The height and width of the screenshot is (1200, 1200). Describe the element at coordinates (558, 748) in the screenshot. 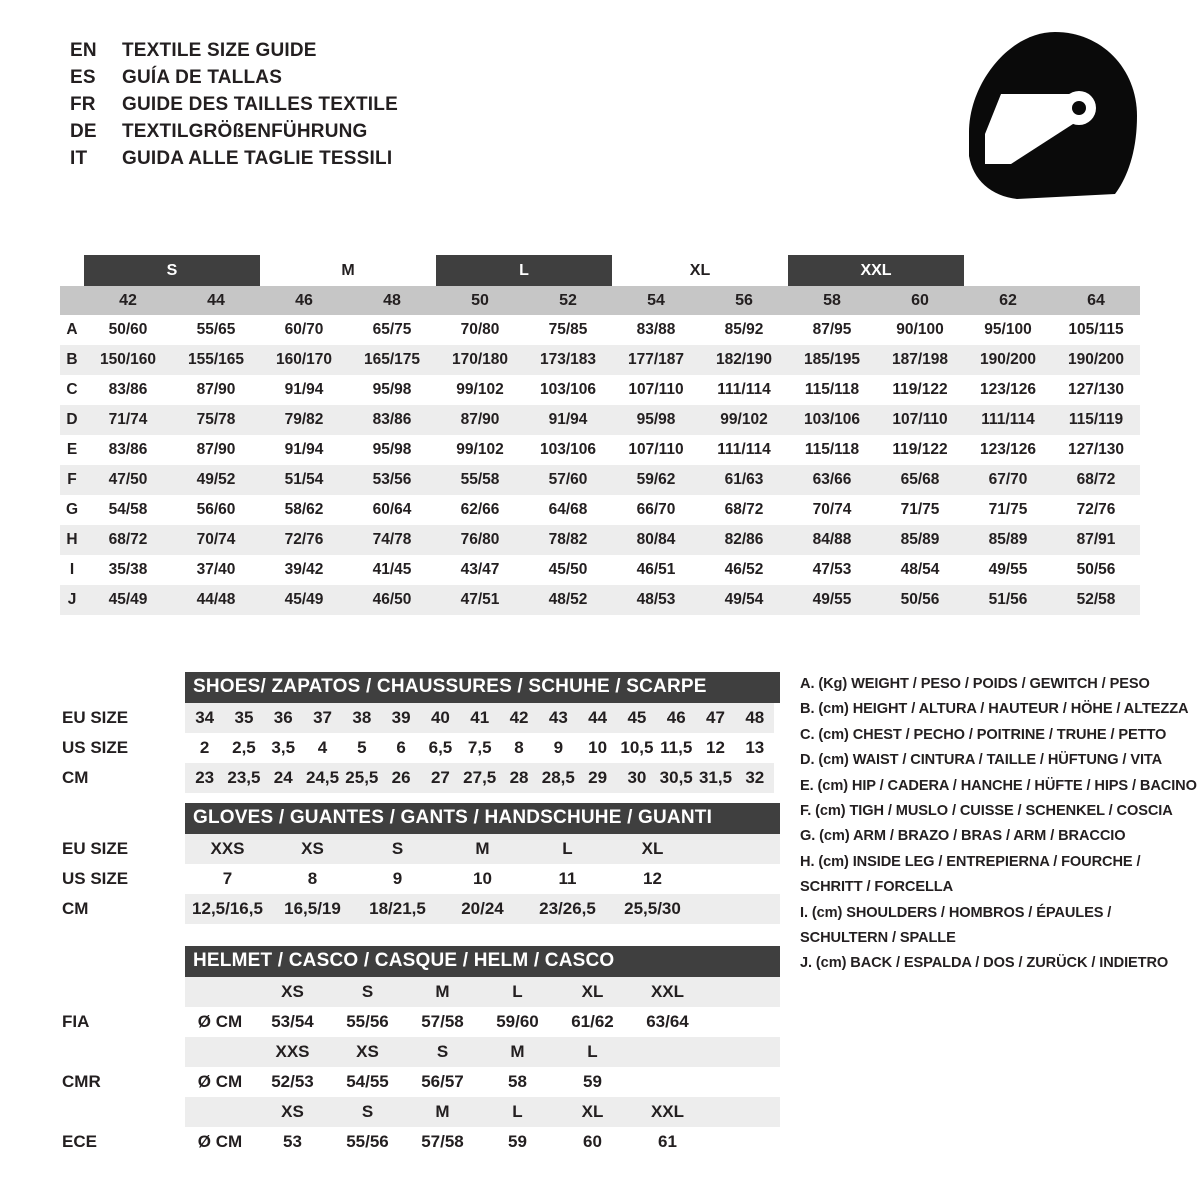

I see `size-cell: 9` at that location.